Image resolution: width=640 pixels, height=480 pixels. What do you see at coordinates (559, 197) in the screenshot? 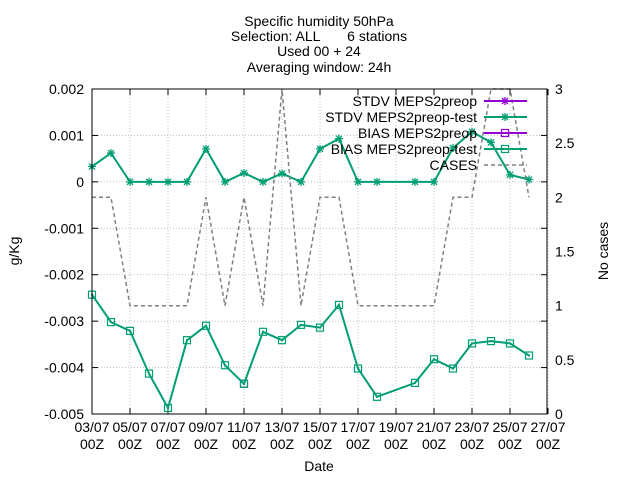
I see `y2-tick-label: 2` at bounding box center [559, 197].